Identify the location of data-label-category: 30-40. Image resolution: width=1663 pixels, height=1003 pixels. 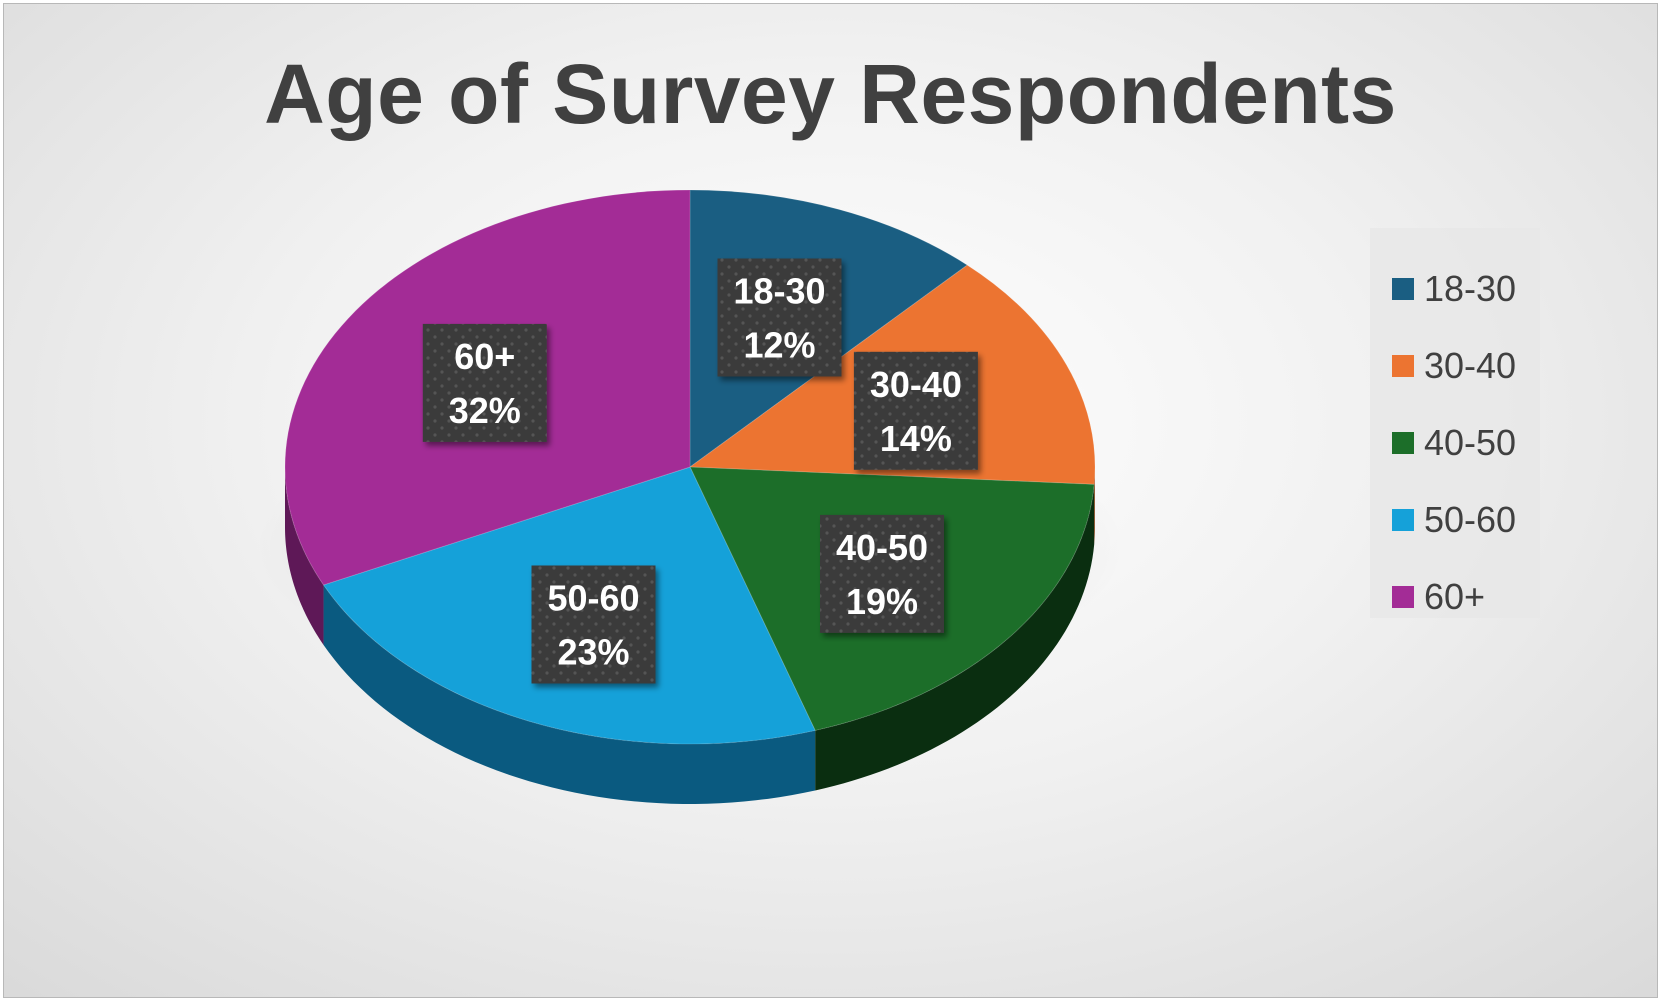
(916, 384).